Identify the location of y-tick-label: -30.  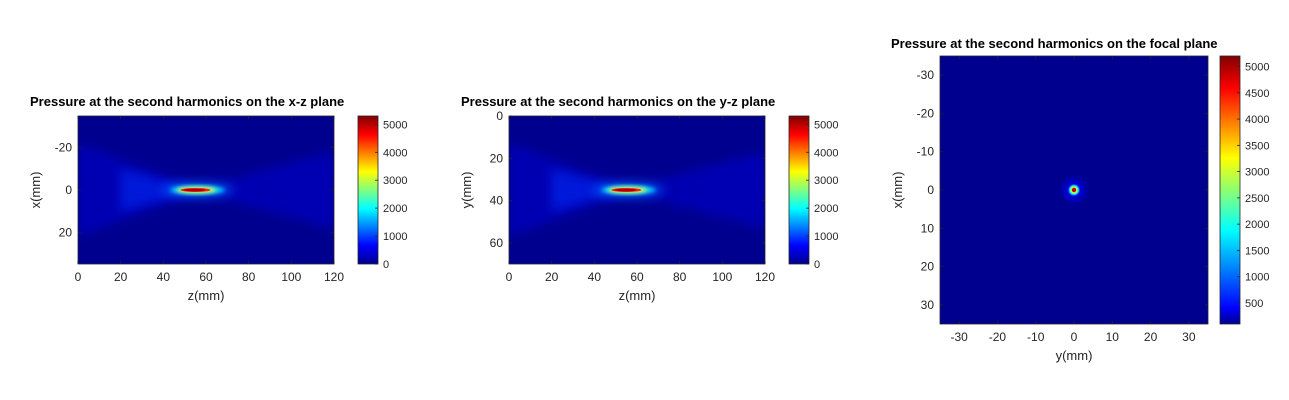
(926, 75).